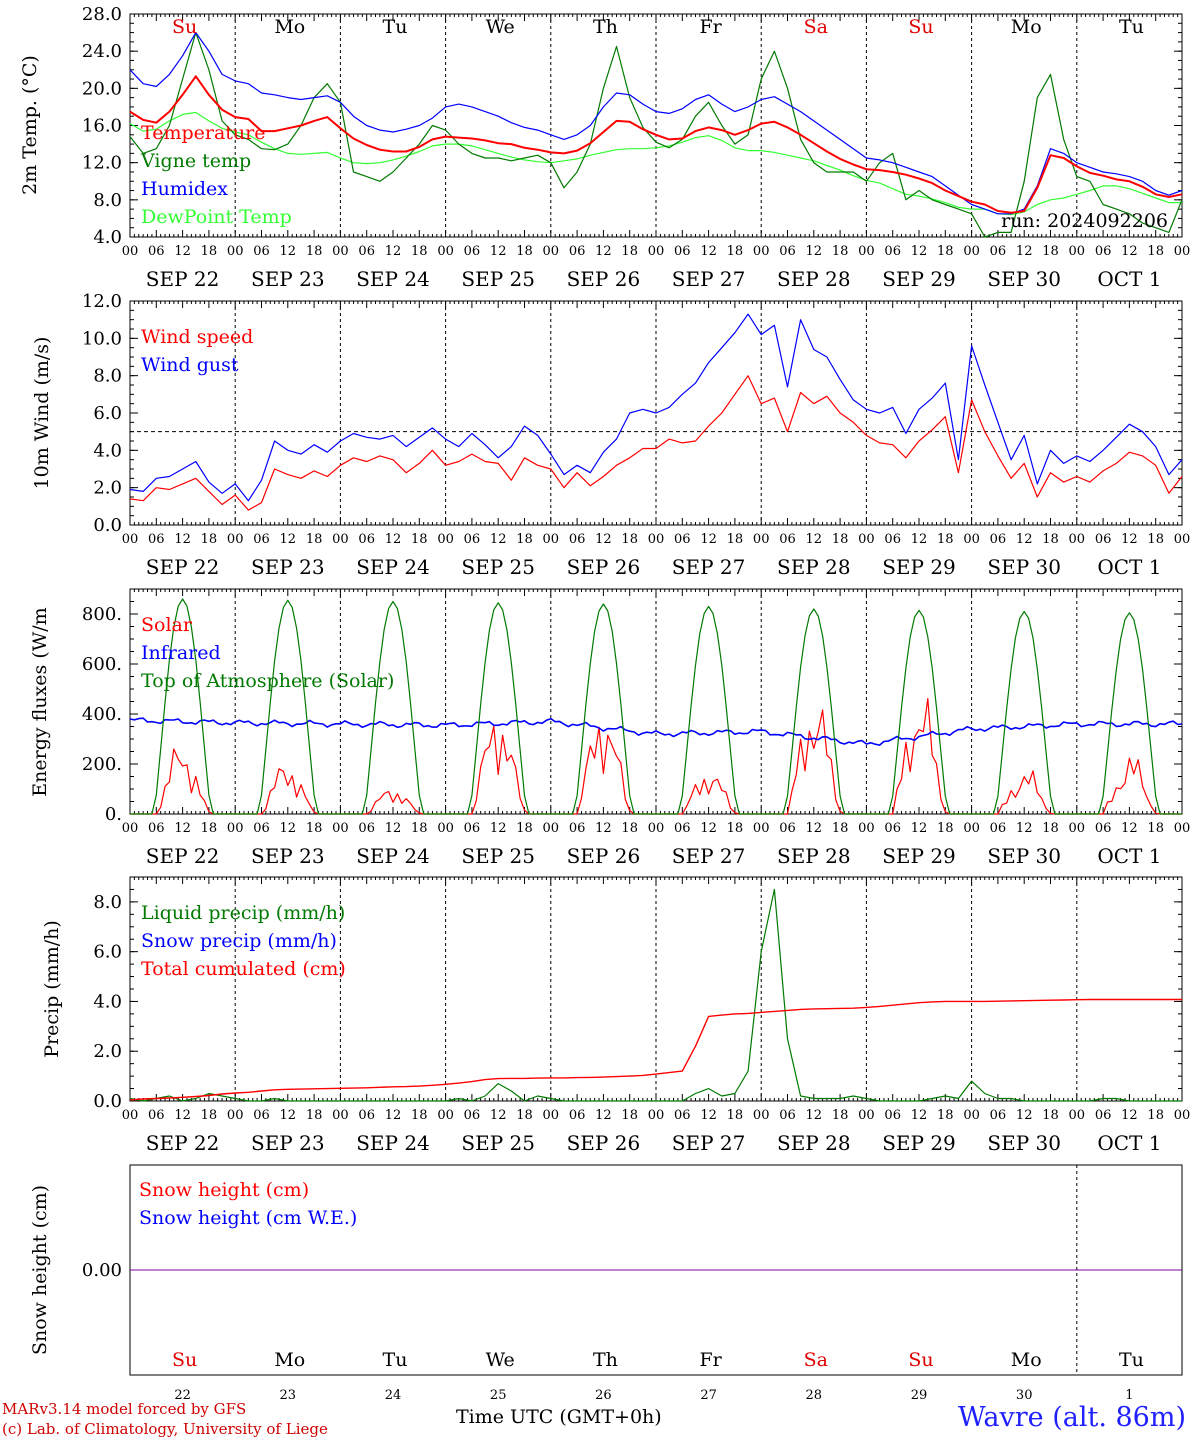 The width and height of the screenshot is (1194, 1440). Describe the element at coordinates (102, 301) in the screenshot. I see `y-tick-label: 12.0` at that location.